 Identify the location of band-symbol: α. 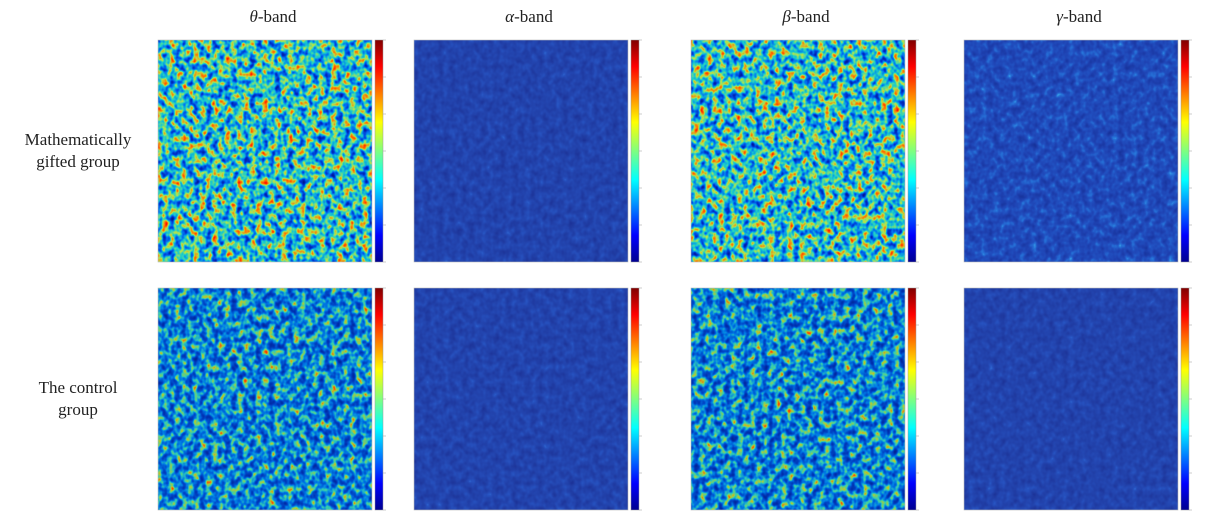
(510, 16).